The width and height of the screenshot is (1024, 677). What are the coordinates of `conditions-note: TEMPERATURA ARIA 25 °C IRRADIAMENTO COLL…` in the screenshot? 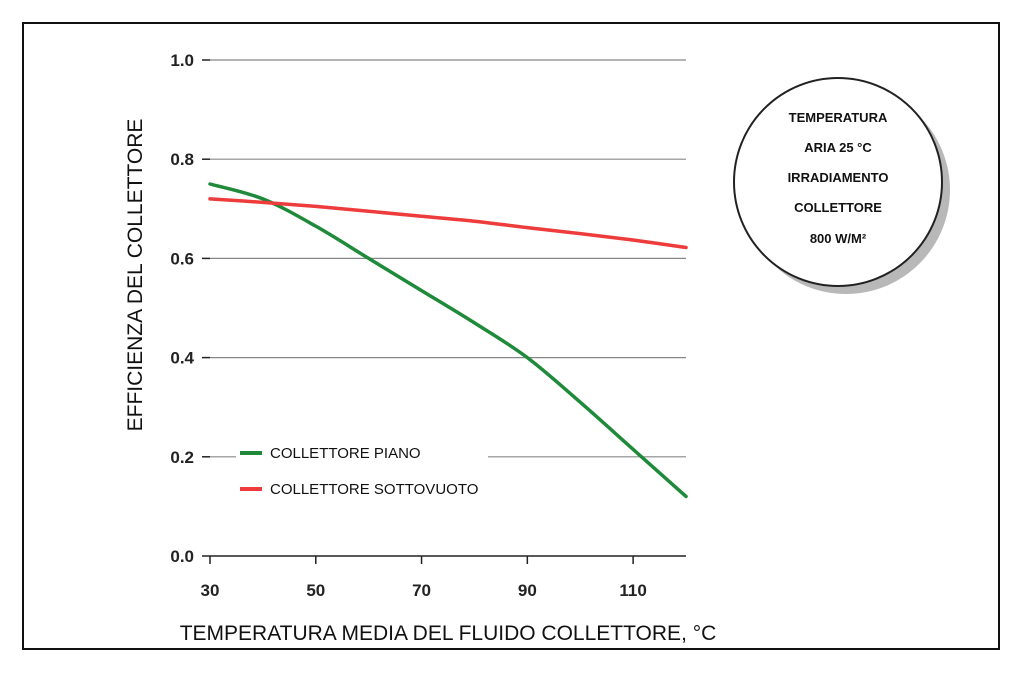 It's located at (841, 185).